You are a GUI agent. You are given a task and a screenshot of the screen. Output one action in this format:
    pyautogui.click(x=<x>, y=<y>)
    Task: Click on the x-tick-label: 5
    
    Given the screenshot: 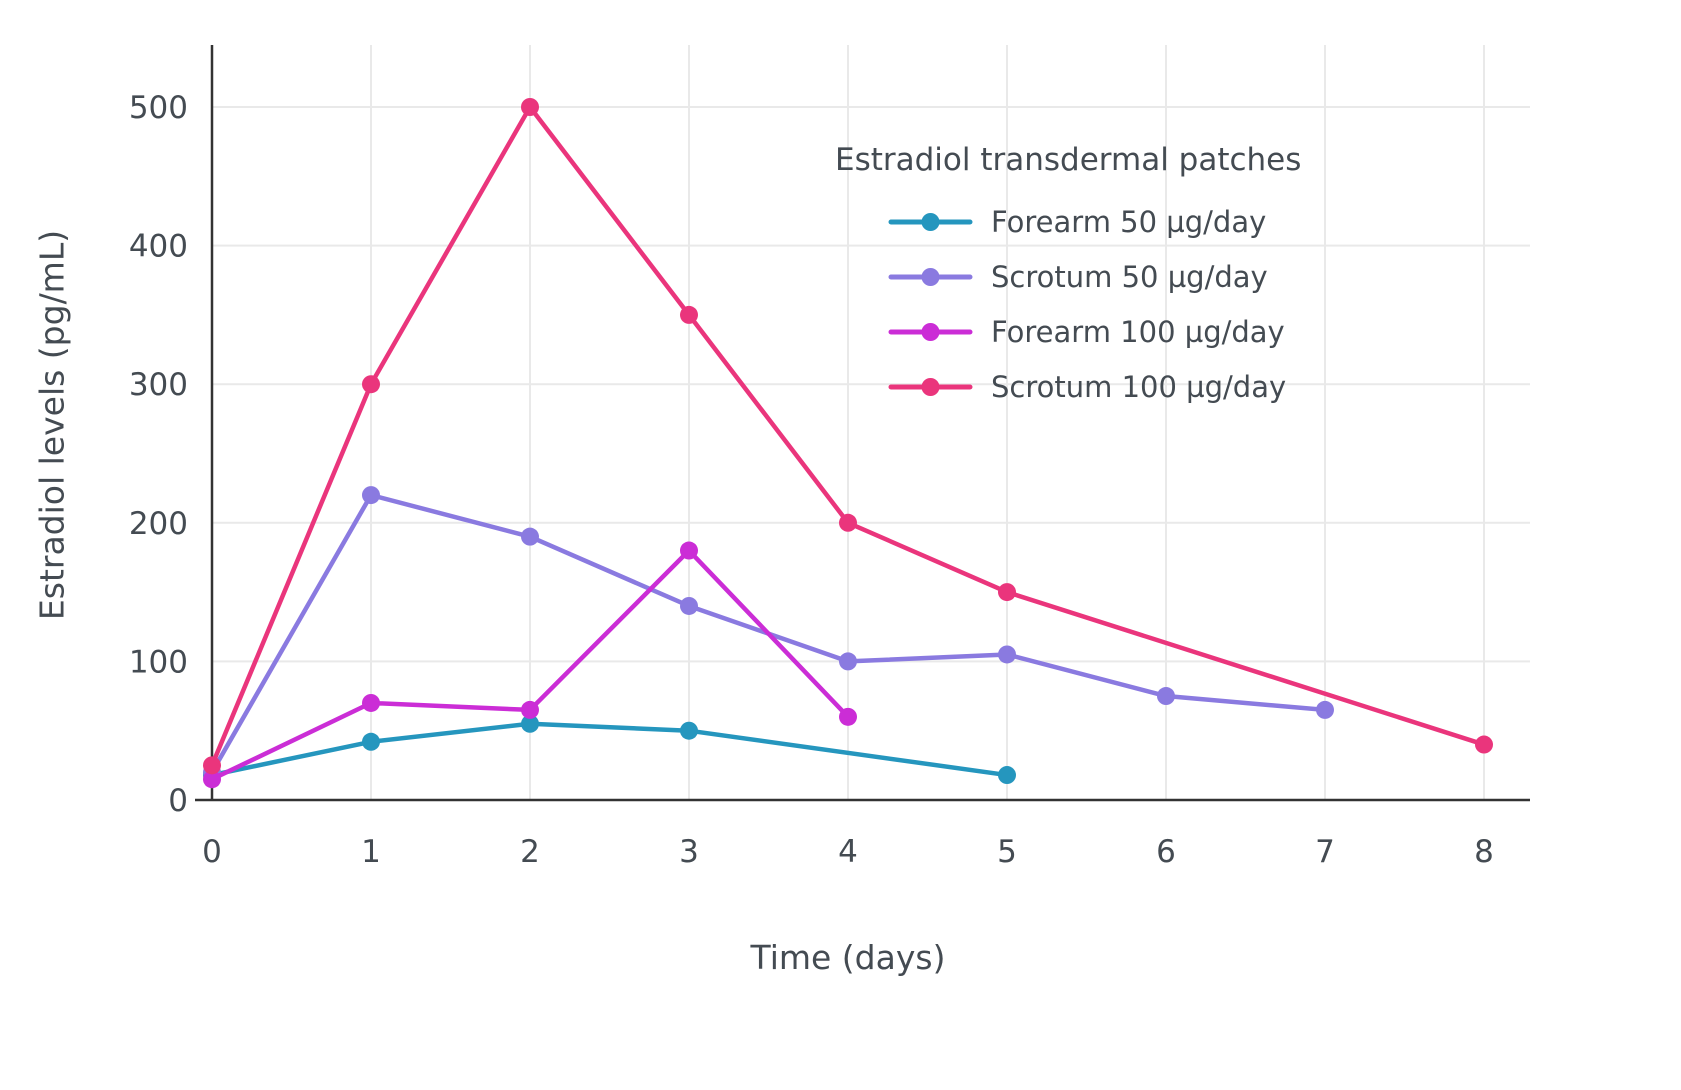 What is the action you would take?
    pyautogui.click(x=1007, y=852)
    